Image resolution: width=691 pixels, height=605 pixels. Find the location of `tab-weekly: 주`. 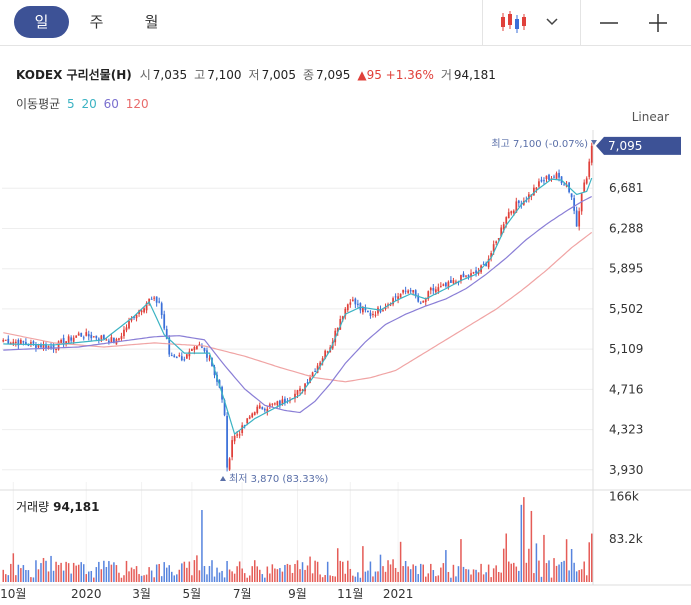

tab-weekly: 주 is located at coordinates (96, 22).